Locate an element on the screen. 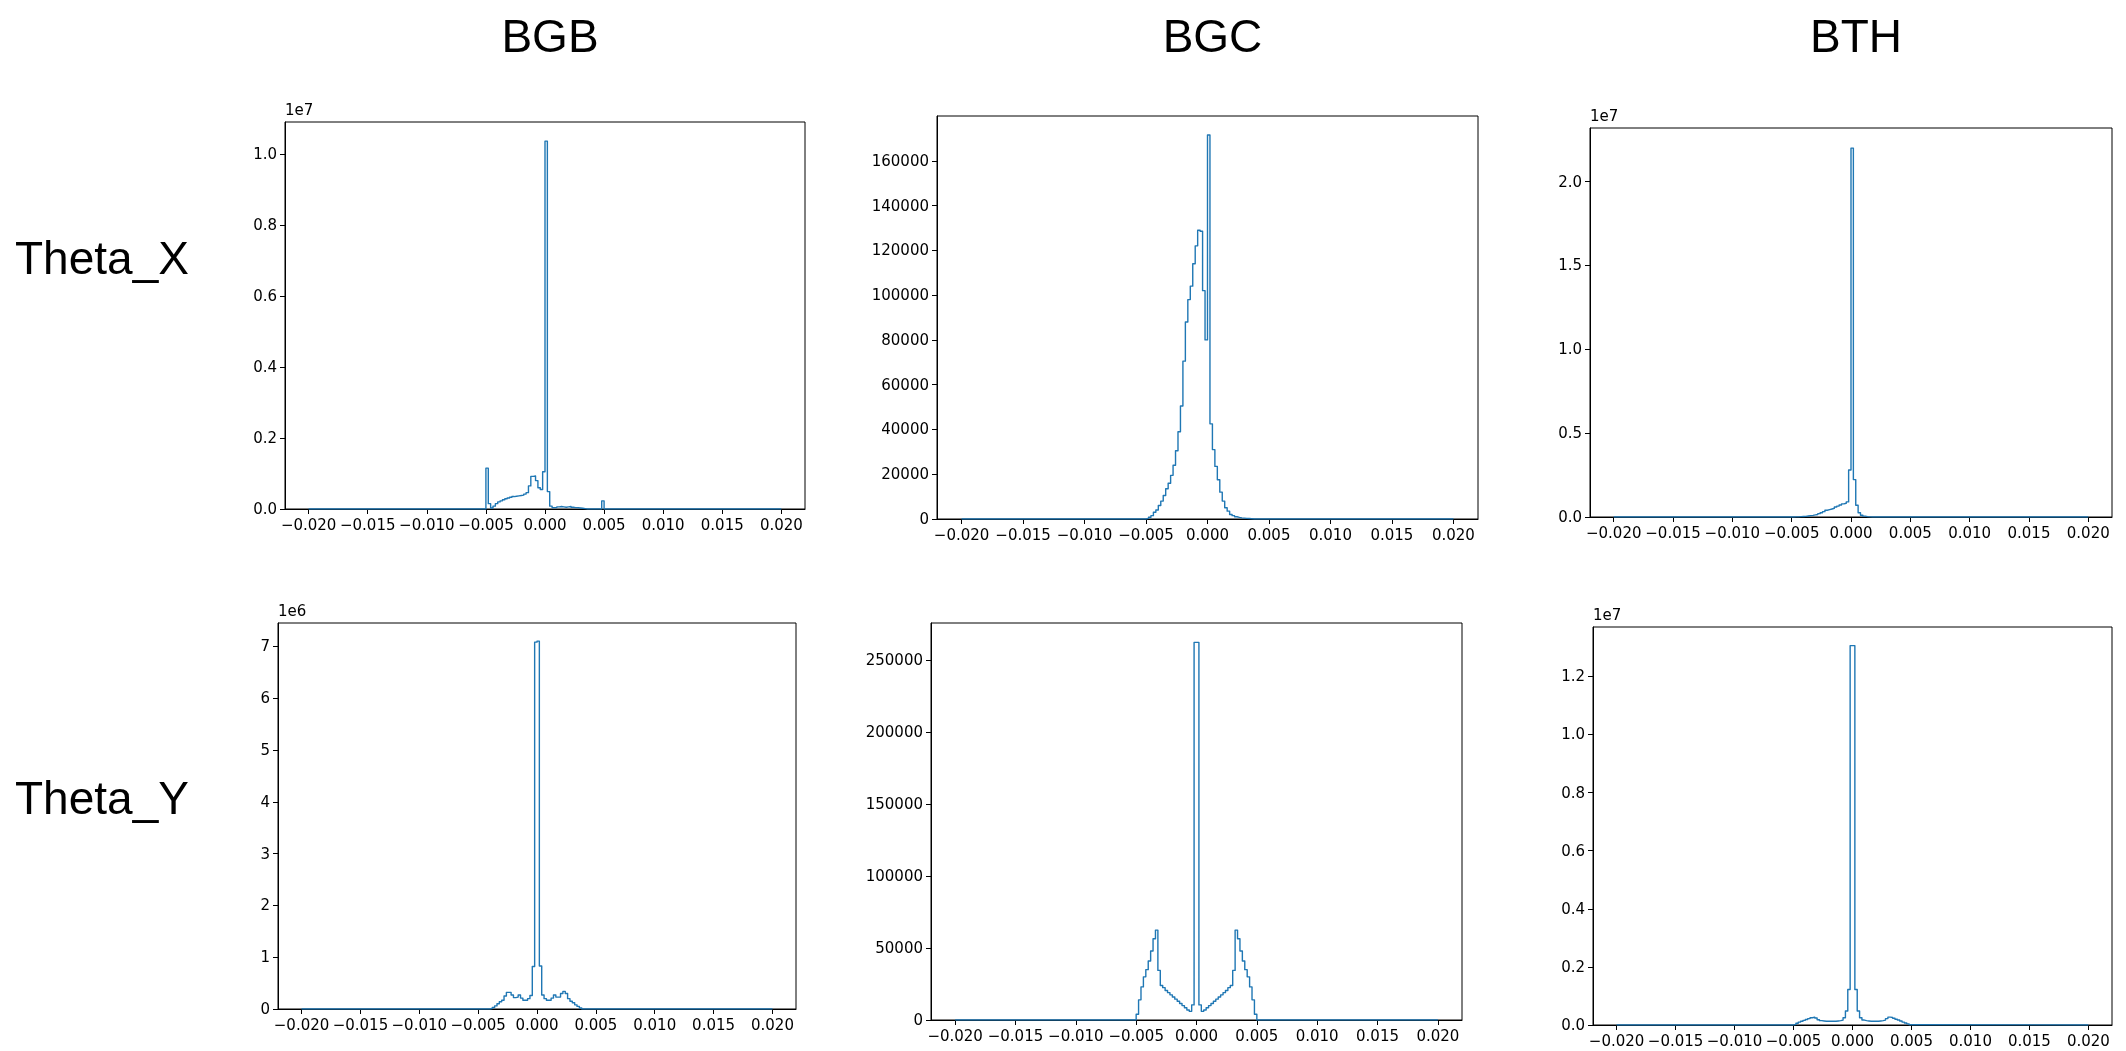 This screenshot has height=1051, width=2126. y-tick-label: 50000 is located at coordinates (899, 948).